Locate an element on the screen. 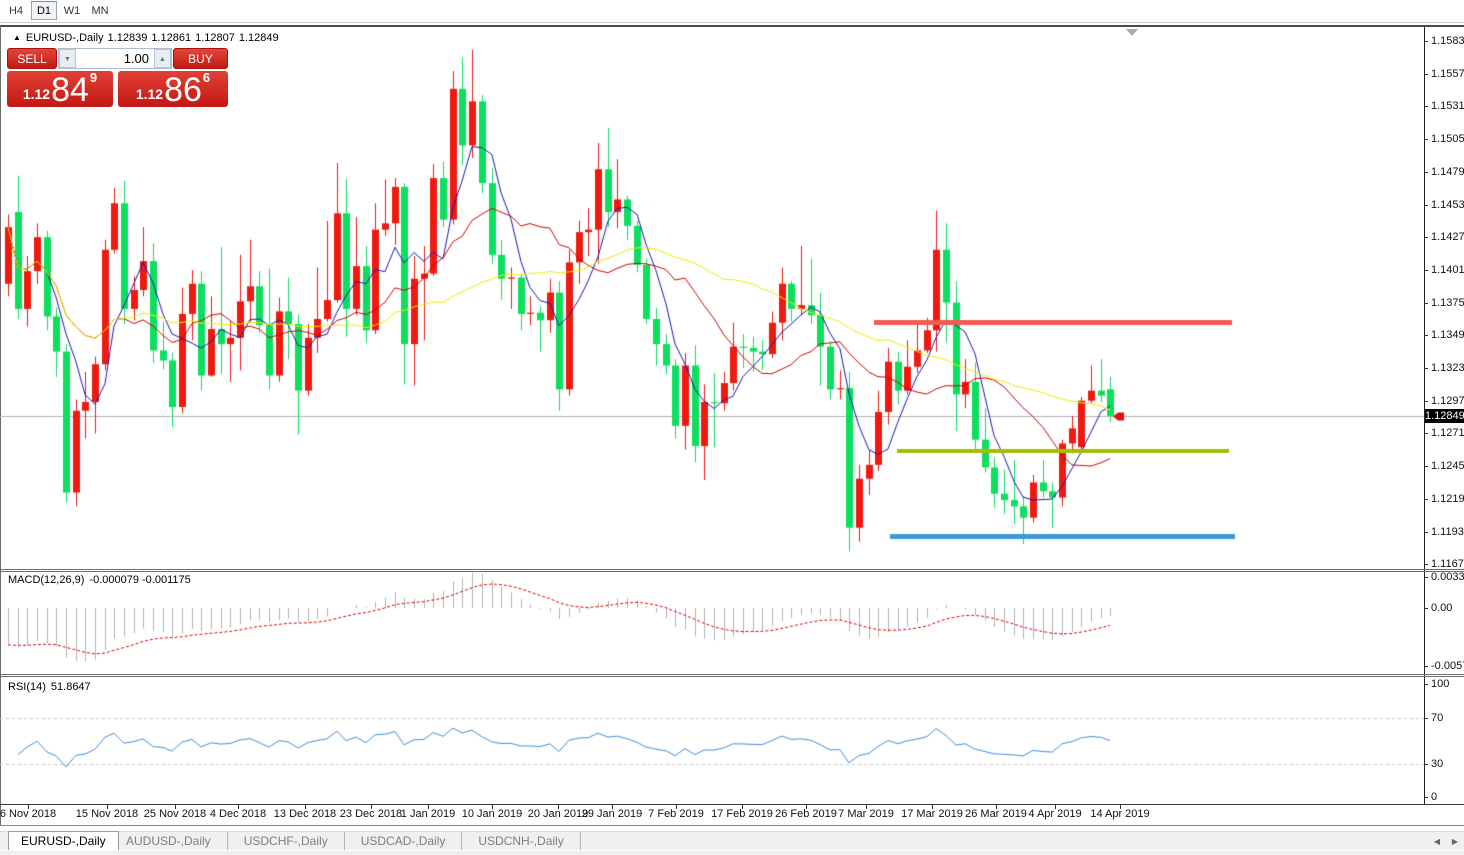  macd-rsi-splitter is located at coordinates (732, 674).